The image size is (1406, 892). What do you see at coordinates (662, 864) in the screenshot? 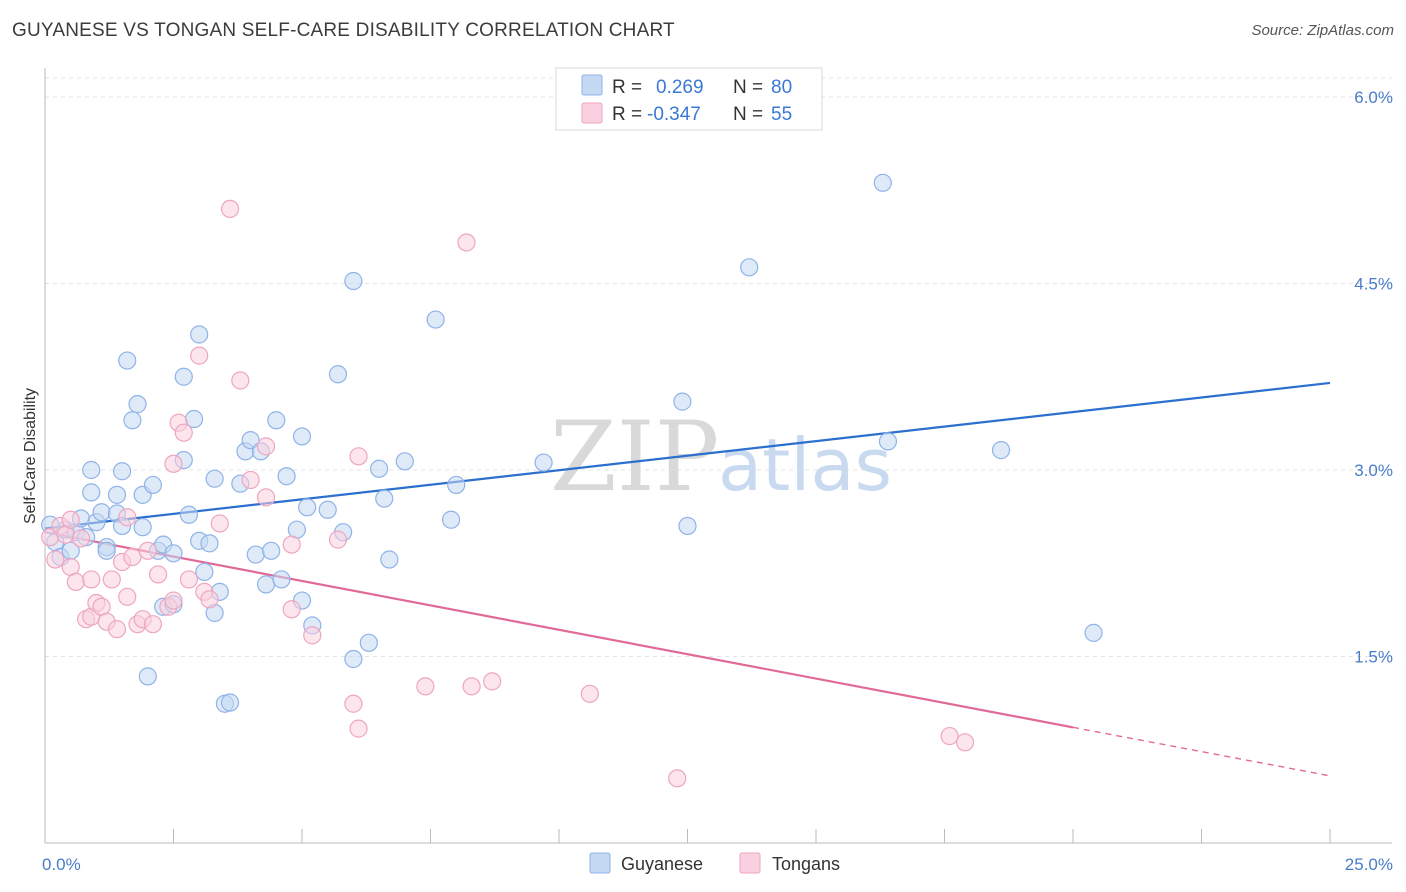
I see `legend-guyanese-label: Guyanese` at bounding box center [662, 864].